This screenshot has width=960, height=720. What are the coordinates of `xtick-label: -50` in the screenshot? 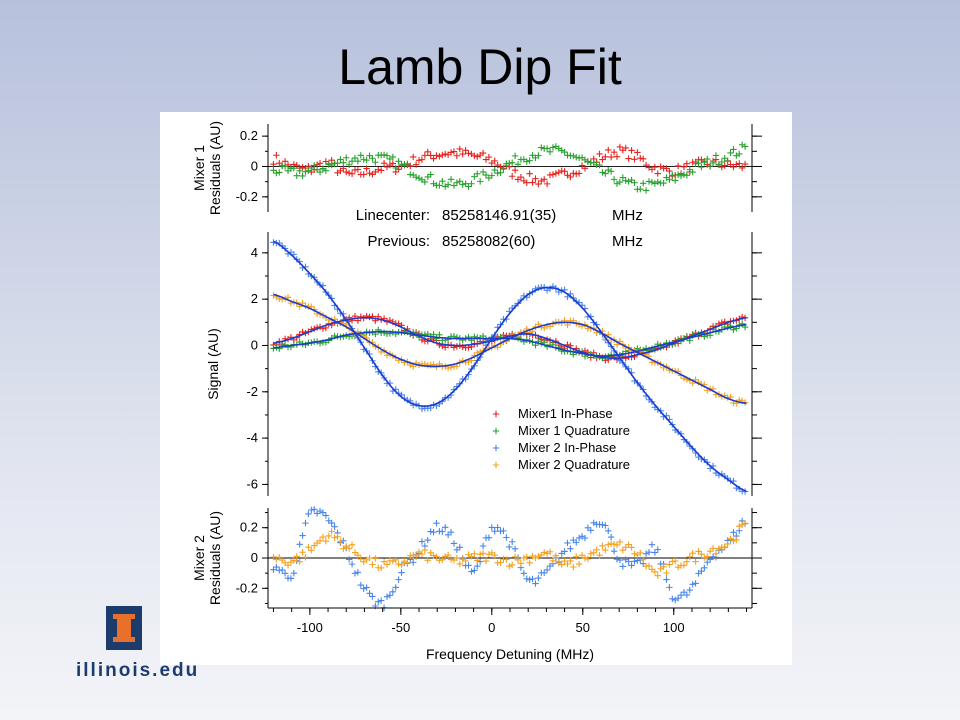 It's located at (400, 627).